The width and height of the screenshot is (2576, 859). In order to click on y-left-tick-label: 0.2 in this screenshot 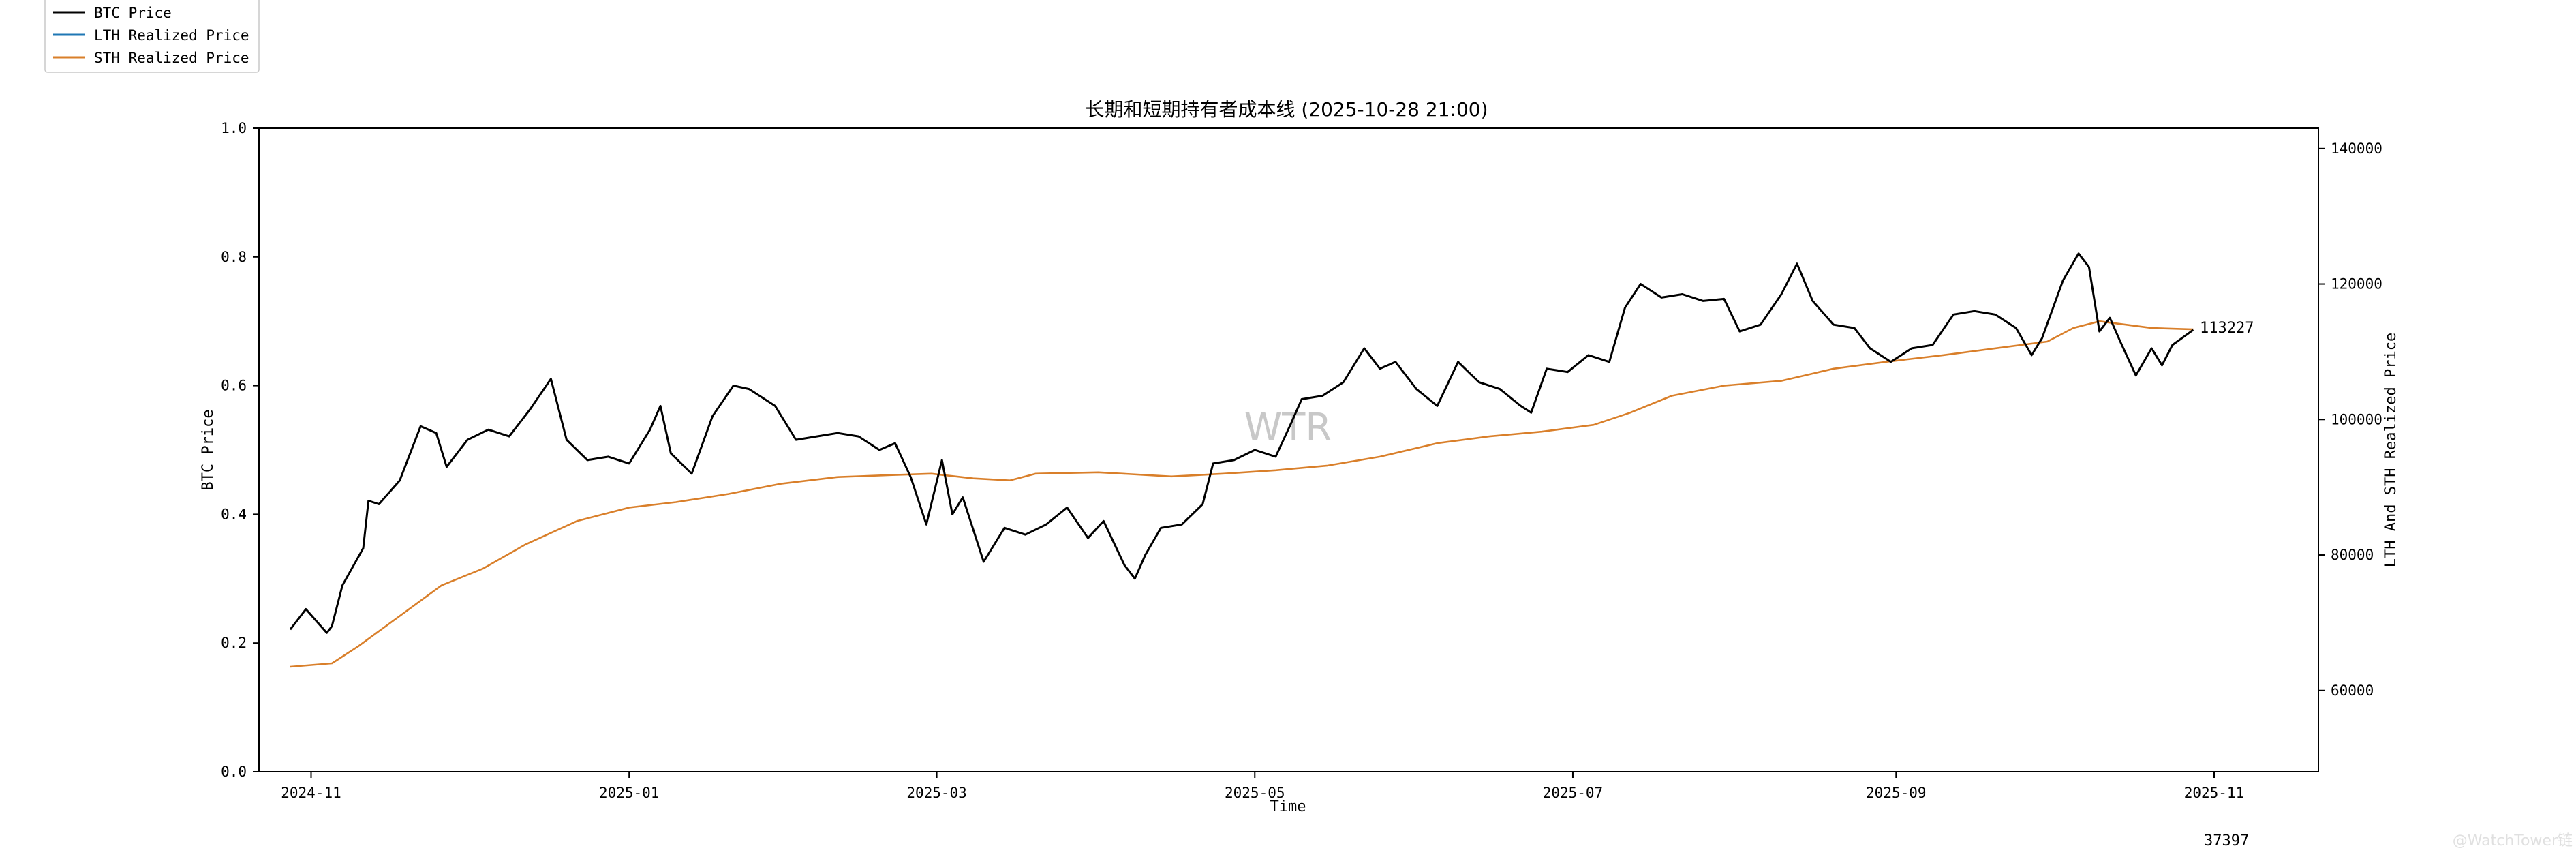, I will do `click(234, 643)`.